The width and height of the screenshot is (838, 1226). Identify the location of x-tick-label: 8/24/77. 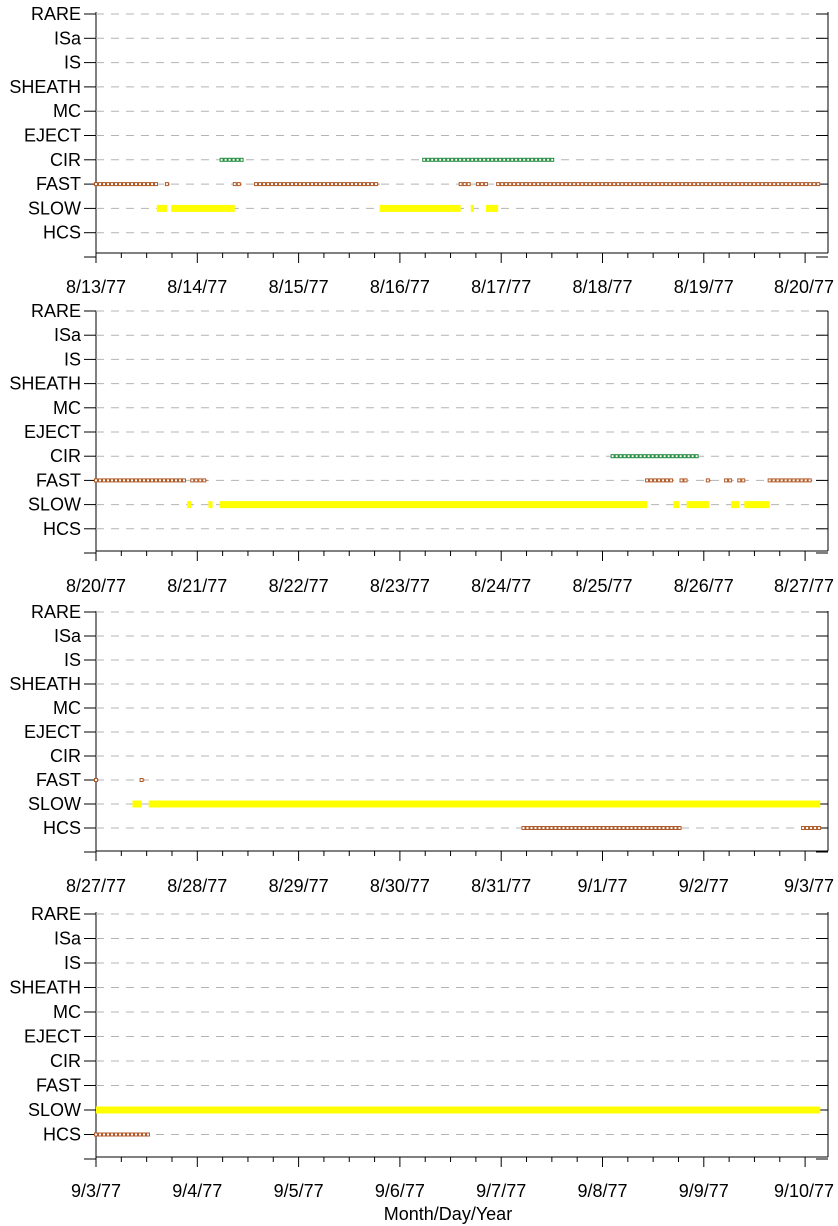
(501, 586).